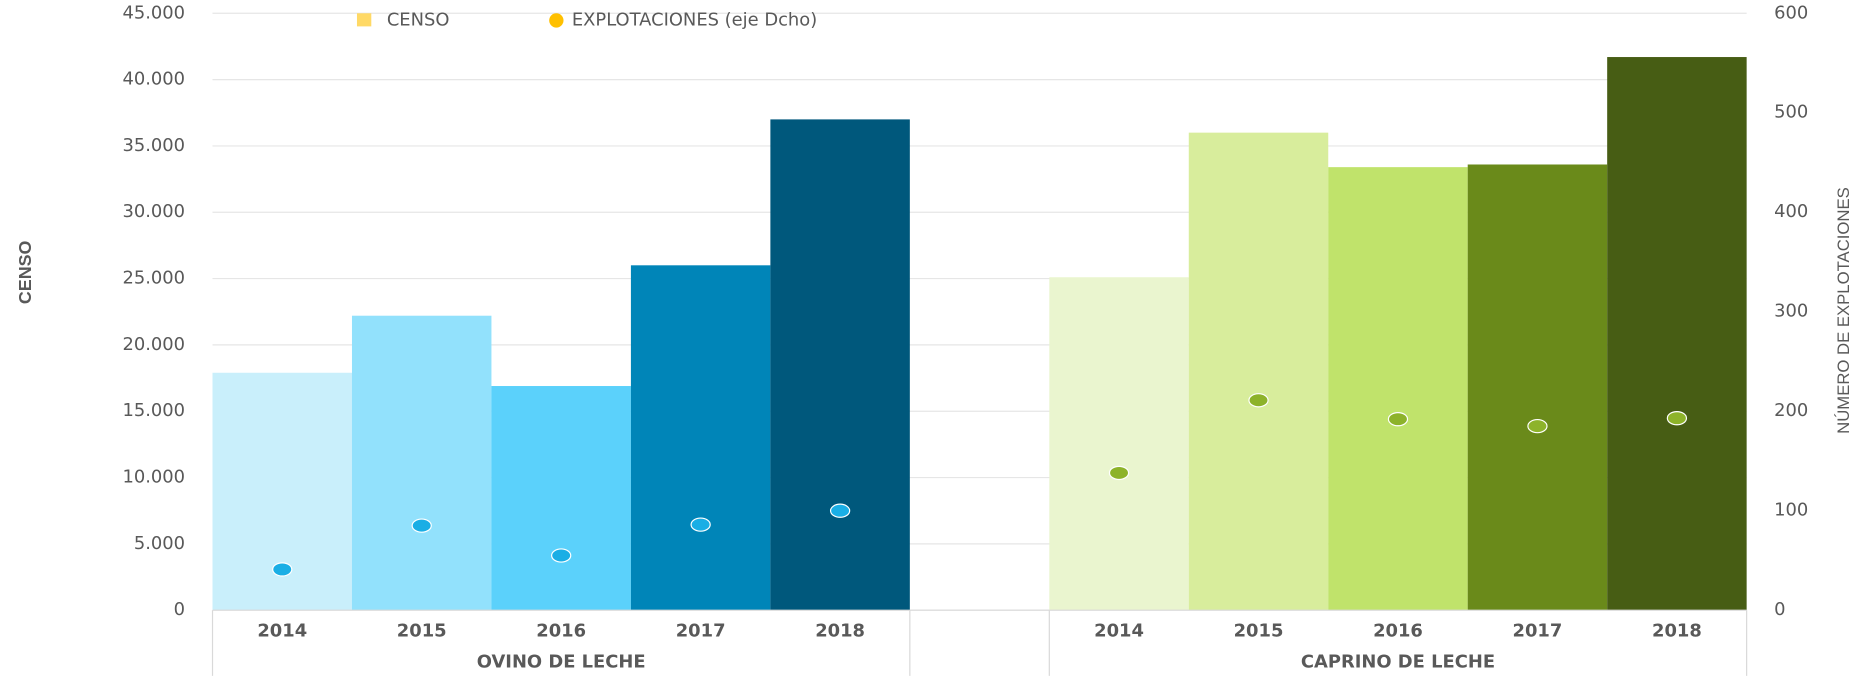 The image size is (1872, 680). I want to click on y2-tick-label: 0, so click(1779, 609).